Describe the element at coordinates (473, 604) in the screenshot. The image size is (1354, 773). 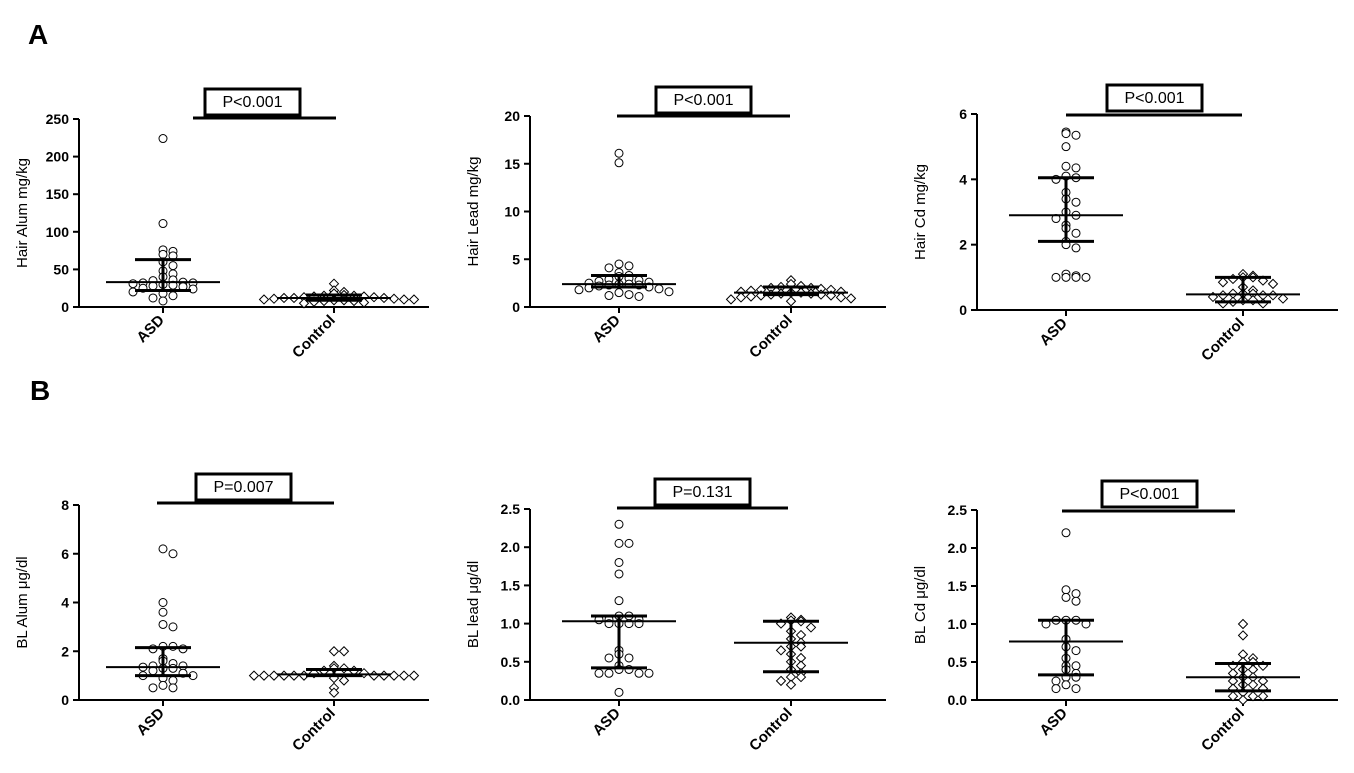
I see `y-axis-label: BL lead μg/dl` at that location.